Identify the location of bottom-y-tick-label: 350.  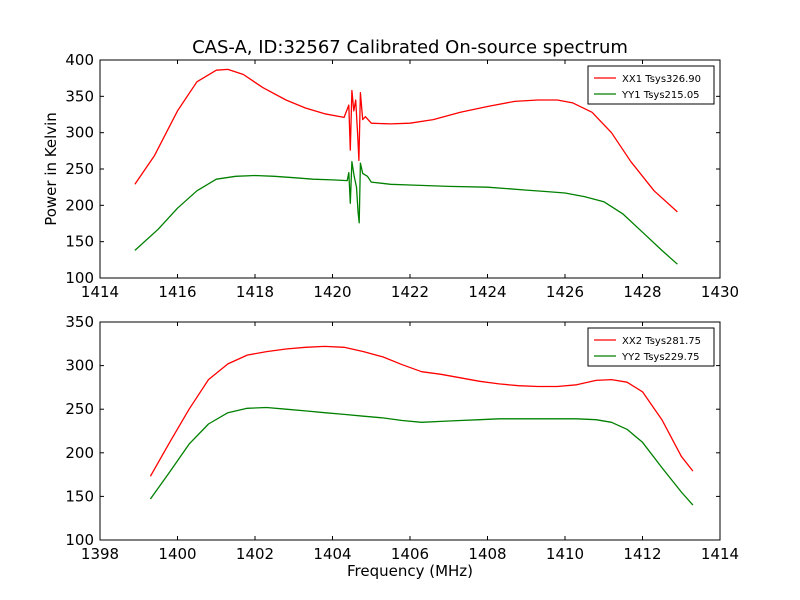
(79, 322).